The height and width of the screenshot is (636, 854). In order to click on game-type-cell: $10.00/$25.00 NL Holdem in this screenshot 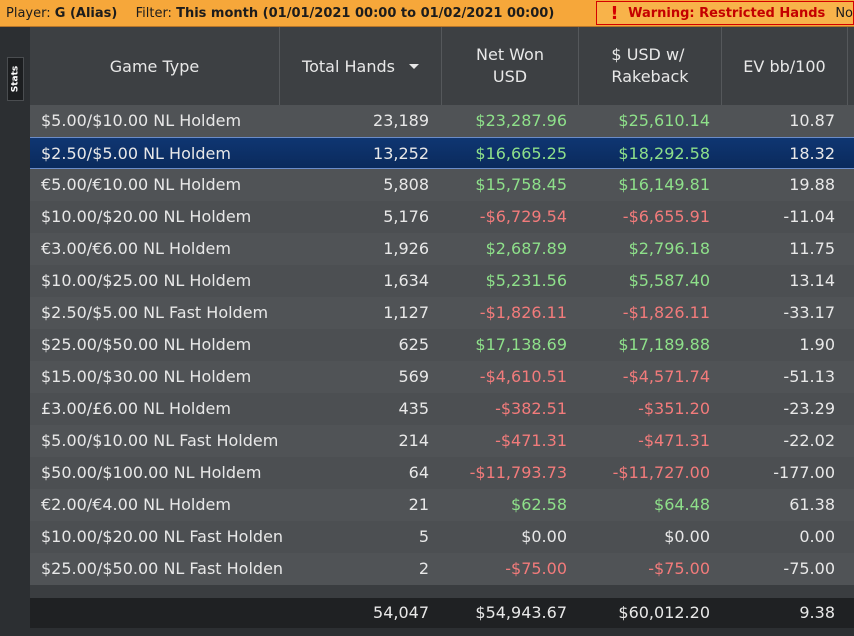, I will do `click(146, 280)`.